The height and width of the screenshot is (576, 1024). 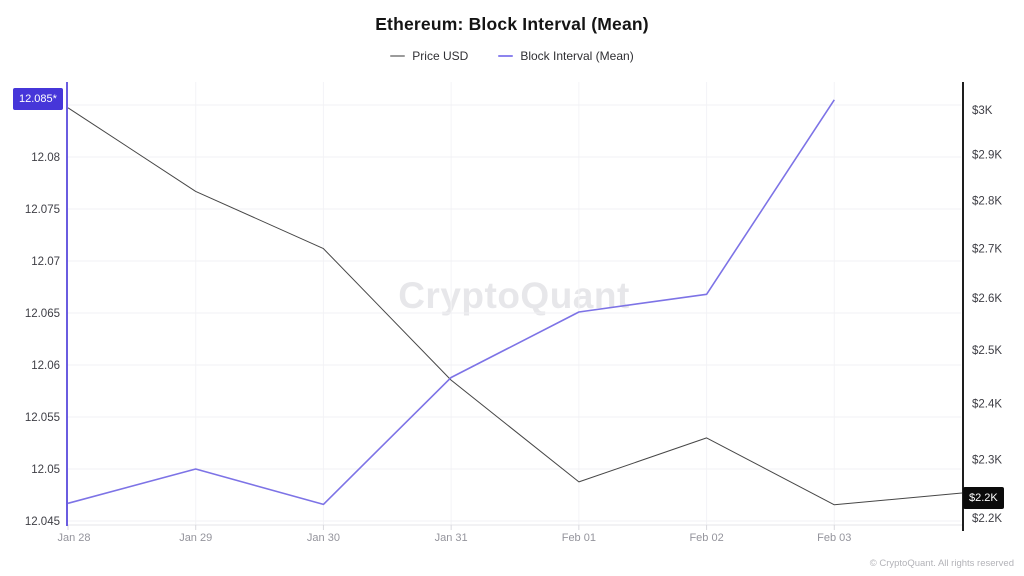 I want to click on left-axis-tick-label: 12.05, so click(x=45, y=470).